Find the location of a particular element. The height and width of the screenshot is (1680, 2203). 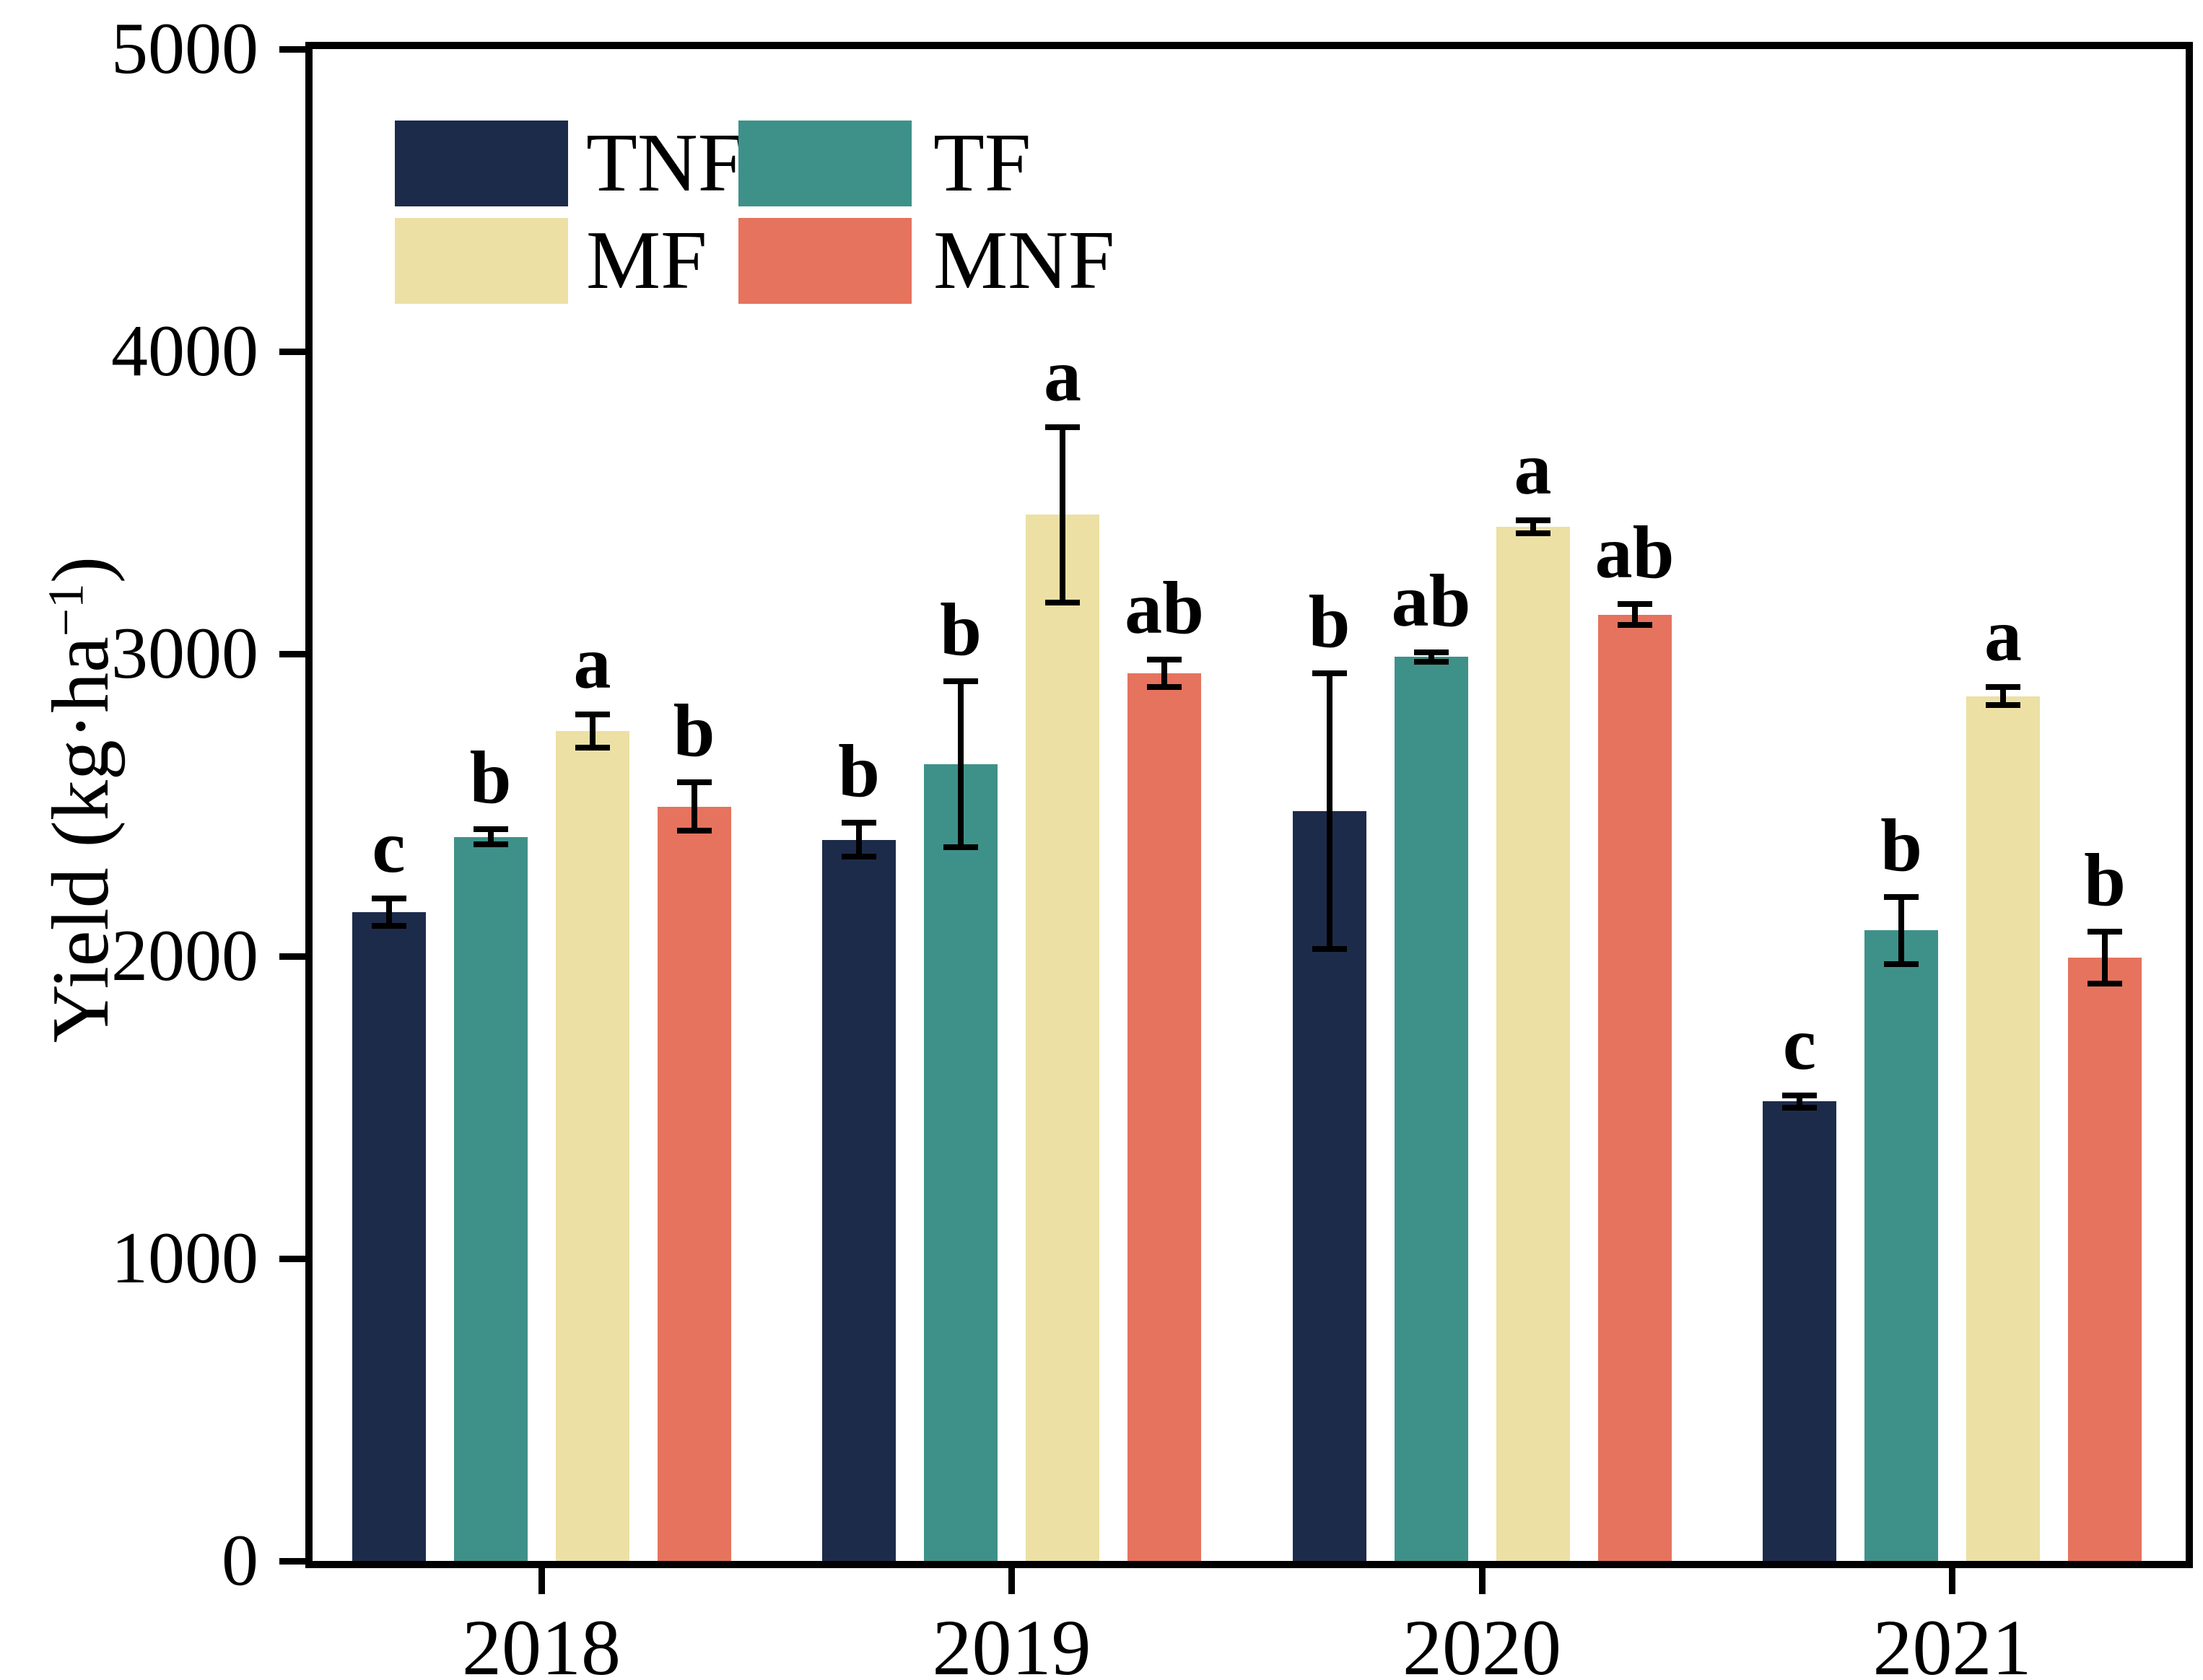

bar-TNF-2018 is located at coordinates (389, 1236).